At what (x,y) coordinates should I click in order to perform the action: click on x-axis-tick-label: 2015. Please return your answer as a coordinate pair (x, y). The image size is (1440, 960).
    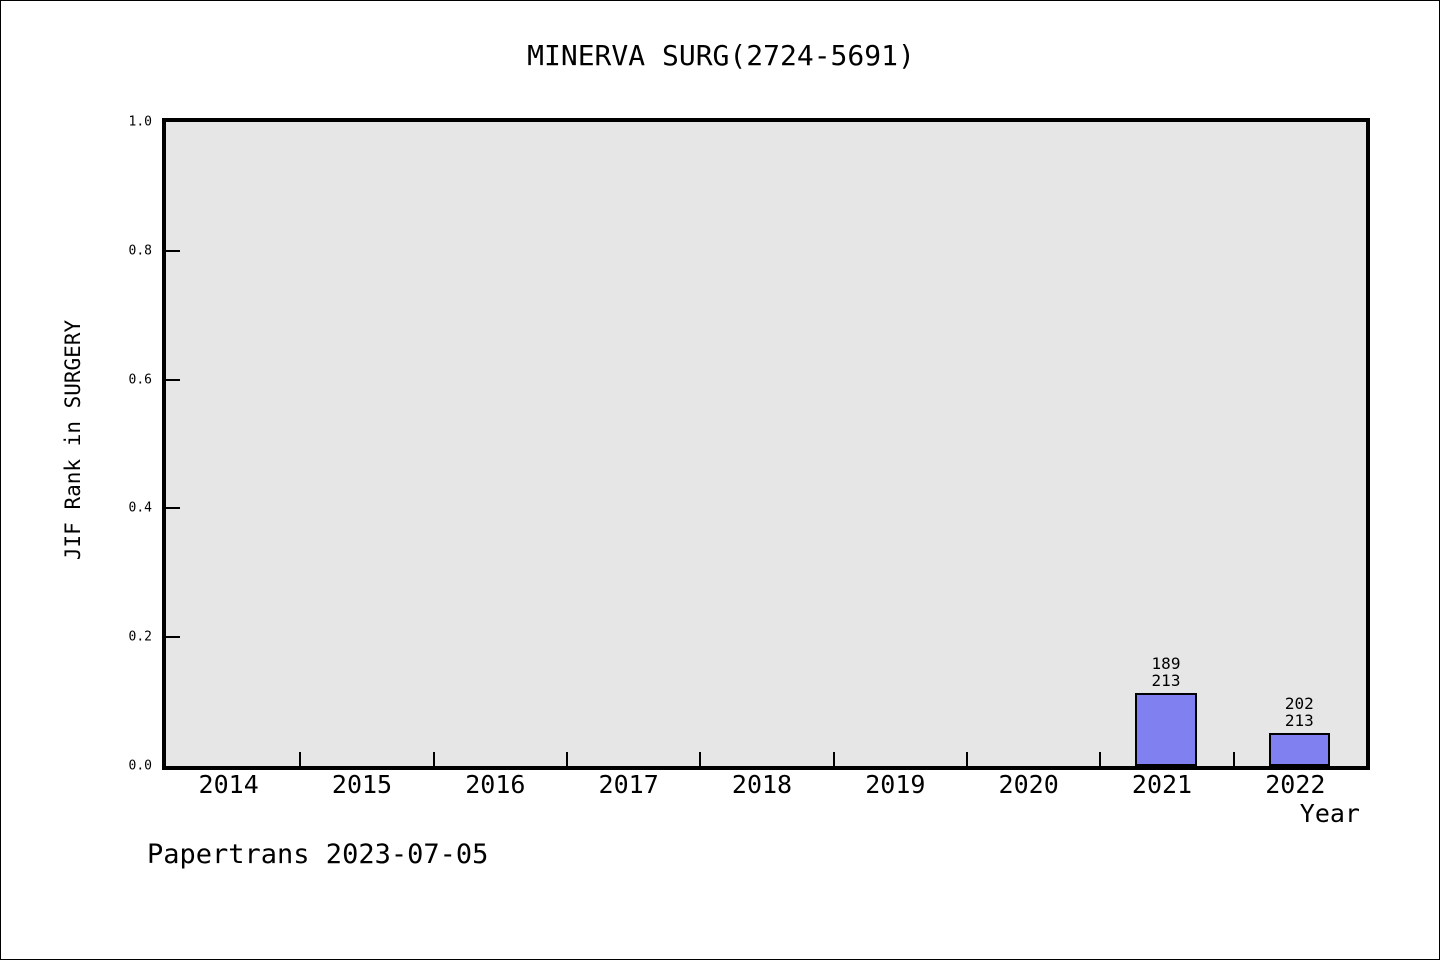
    Looking at the image, I should click on (362, 784).